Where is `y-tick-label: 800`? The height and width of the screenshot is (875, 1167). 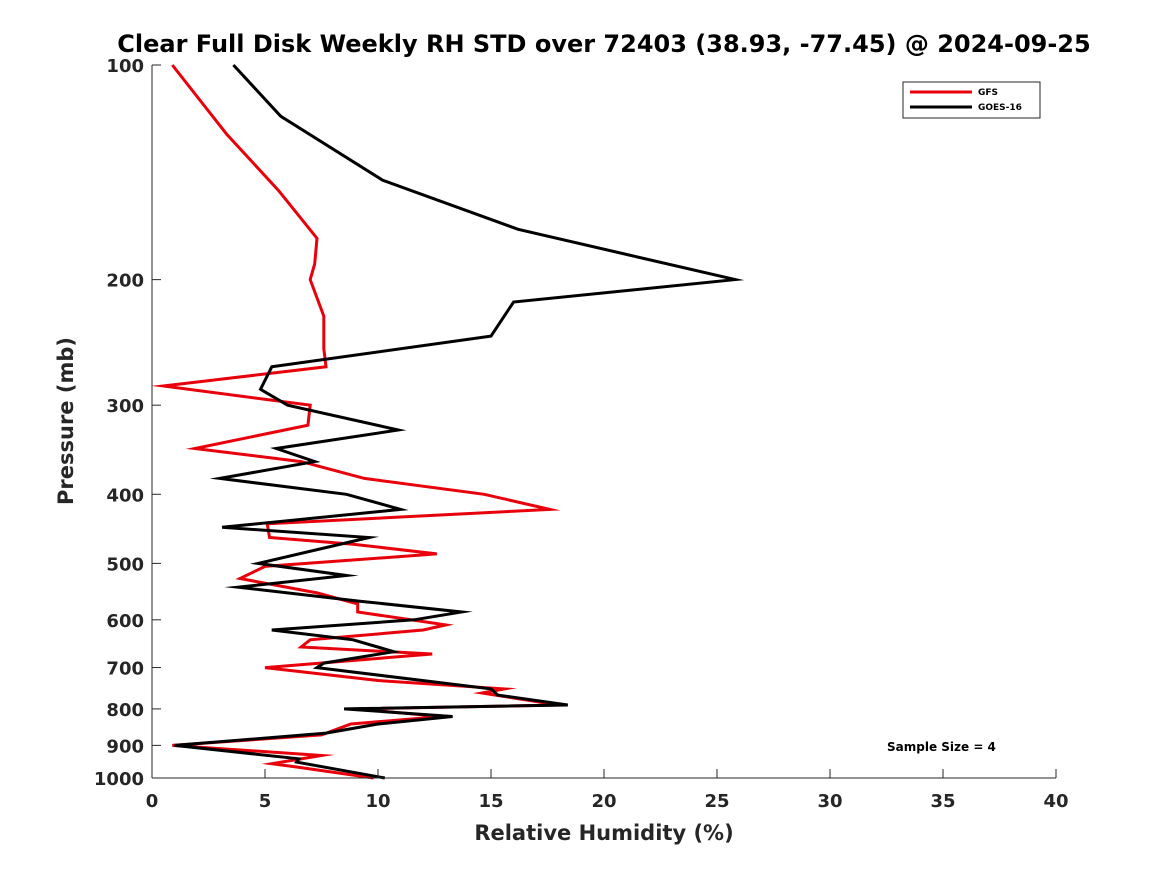 y-tick-label: 800 is located at coordinates (125, 710).